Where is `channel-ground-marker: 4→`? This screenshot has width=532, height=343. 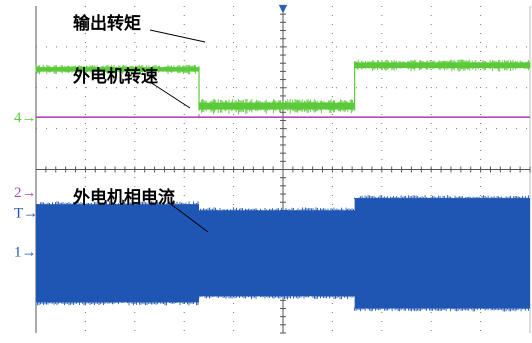
channel-ground-marker: 4→ is located at coordinates (25, 118).